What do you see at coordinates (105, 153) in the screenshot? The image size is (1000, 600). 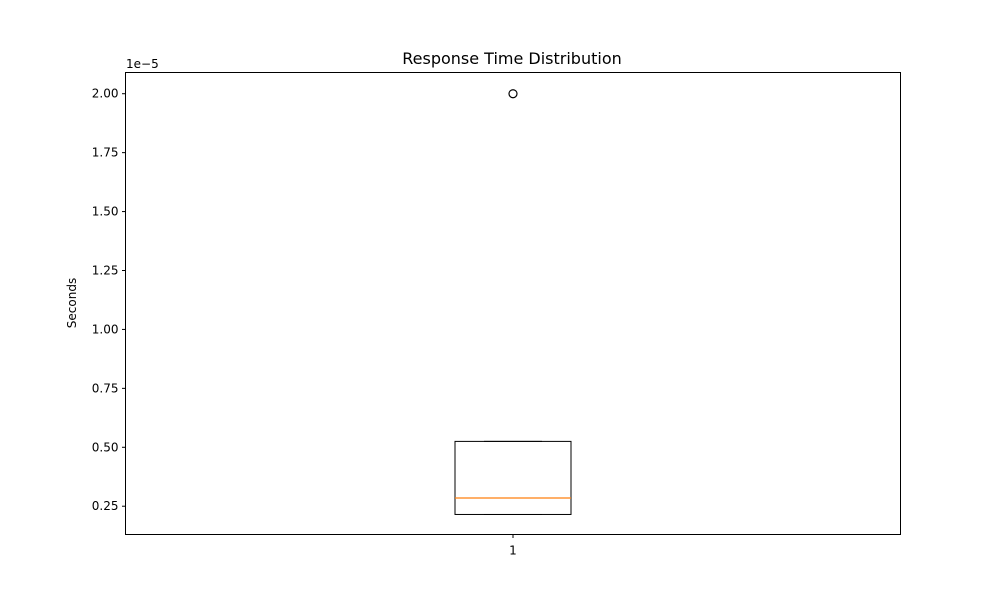 I see `y-tick-label: 1.75` at bounding box center [105, 153].